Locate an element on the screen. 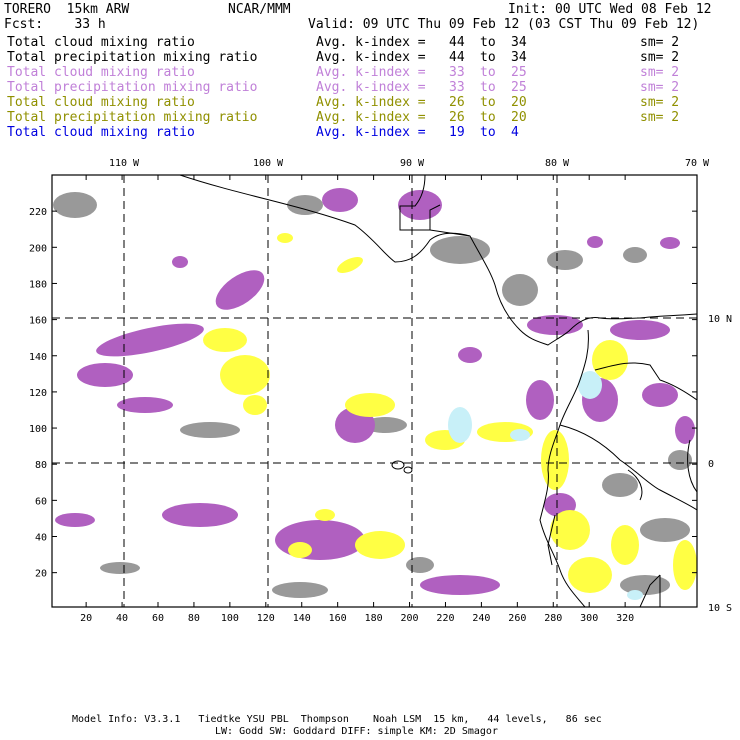  x-tick-label: 40 is located at coordinates (122, 618).